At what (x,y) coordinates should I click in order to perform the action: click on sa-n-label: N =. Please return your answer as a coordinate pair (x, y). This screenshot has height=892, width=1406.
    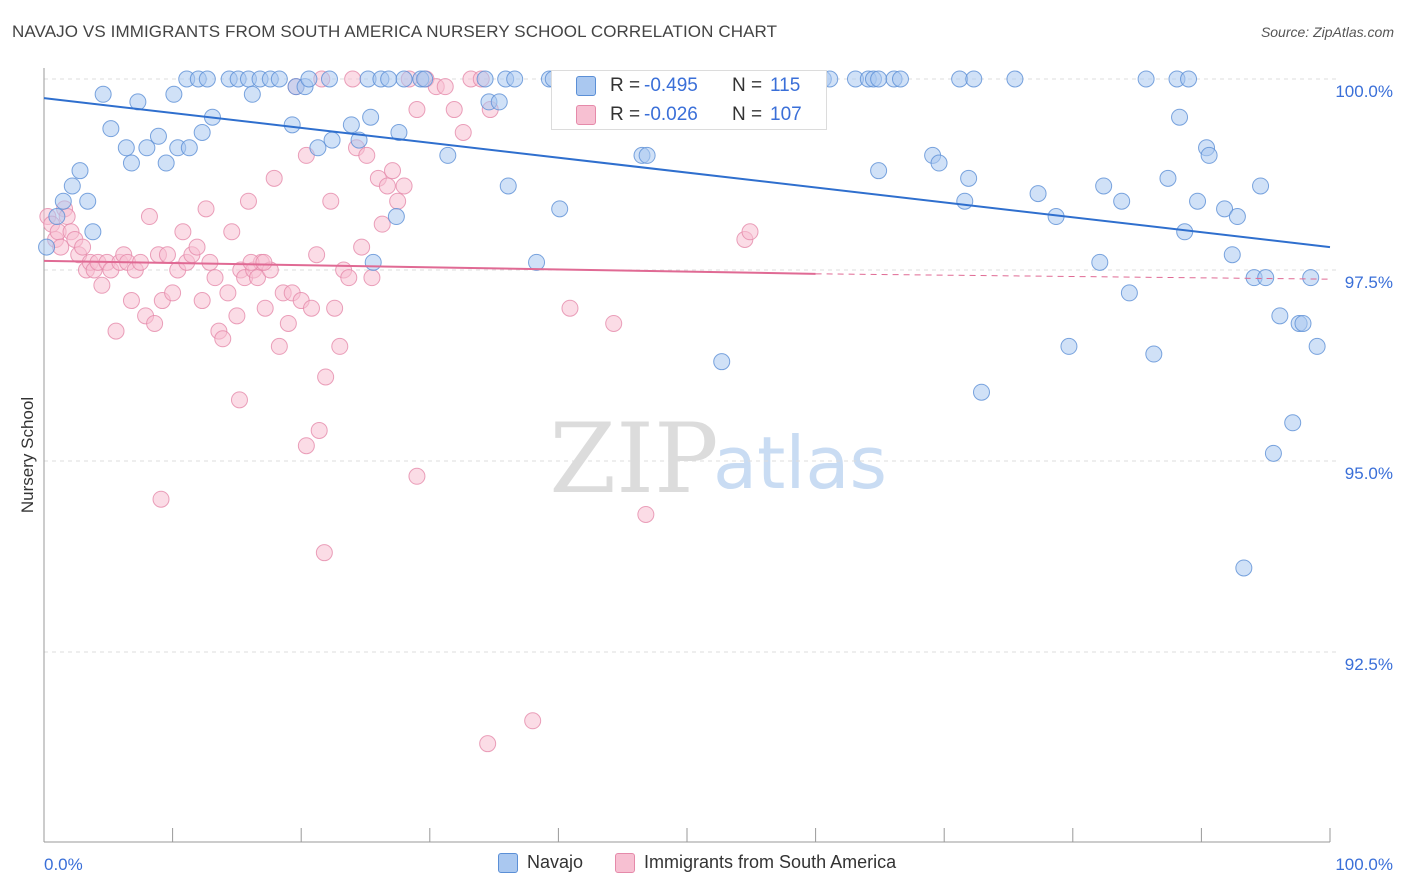
    Looking at the image, I should click on (747, 114).